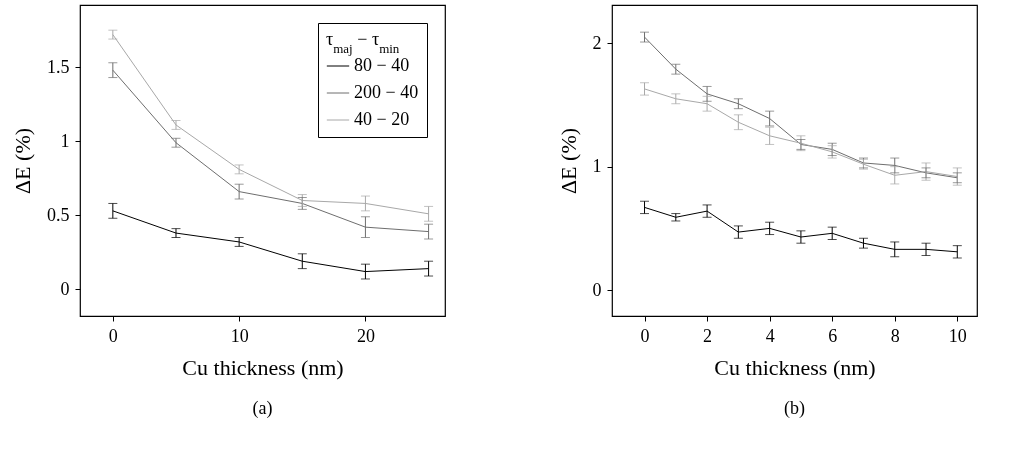  Describe the element at coordinates (794, 408) in the screenshot. I see `text: (b)` at that location.